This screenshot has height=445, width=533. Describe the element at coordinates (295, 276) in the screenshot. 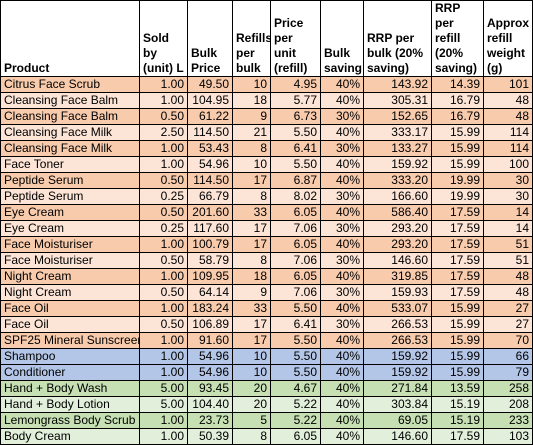

I see `cell-price-per-unit: 6.05` at that location.